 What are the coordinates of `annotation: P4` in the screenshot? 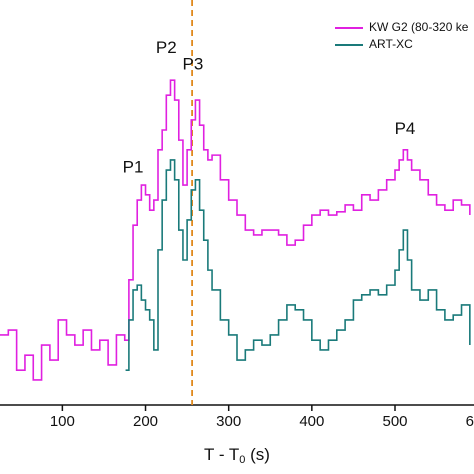 It's located at (405, 128).